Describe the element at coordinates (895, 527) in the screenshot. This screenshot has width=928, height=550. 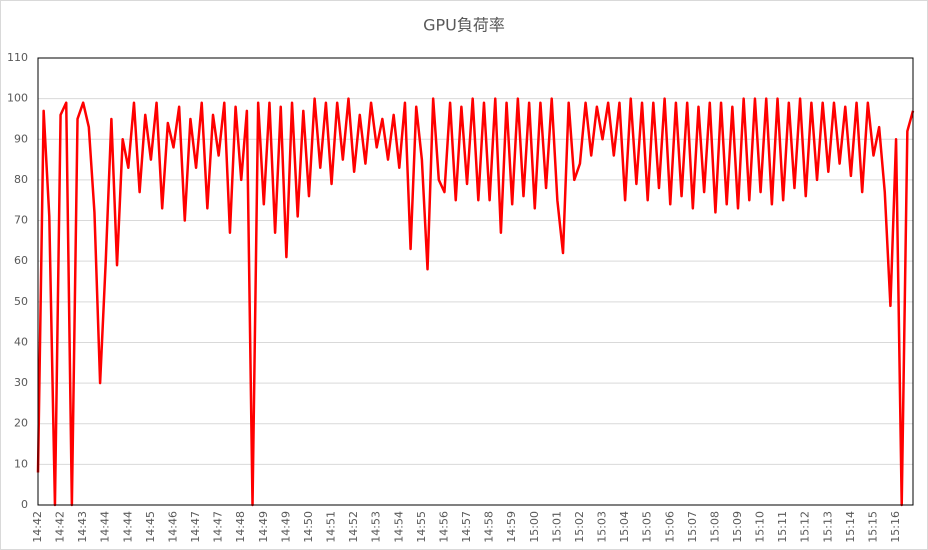
I see `x-tick-label: 15:16` at that location.